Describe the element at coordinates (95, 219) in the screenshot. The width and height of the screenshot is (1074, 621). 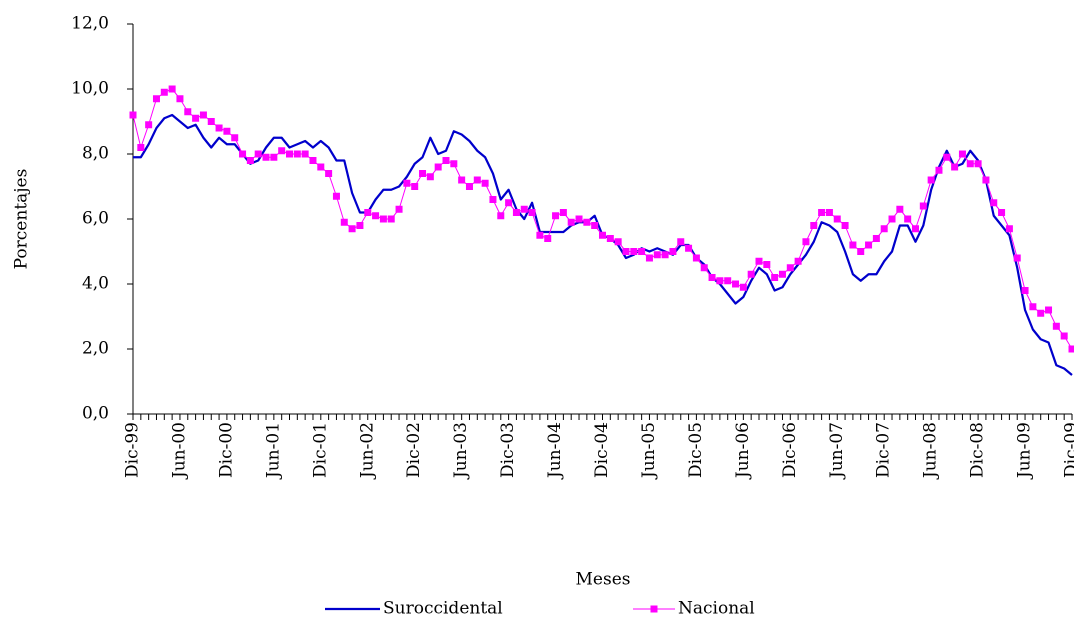
I see `y-tick-label: 6,0` at that location.